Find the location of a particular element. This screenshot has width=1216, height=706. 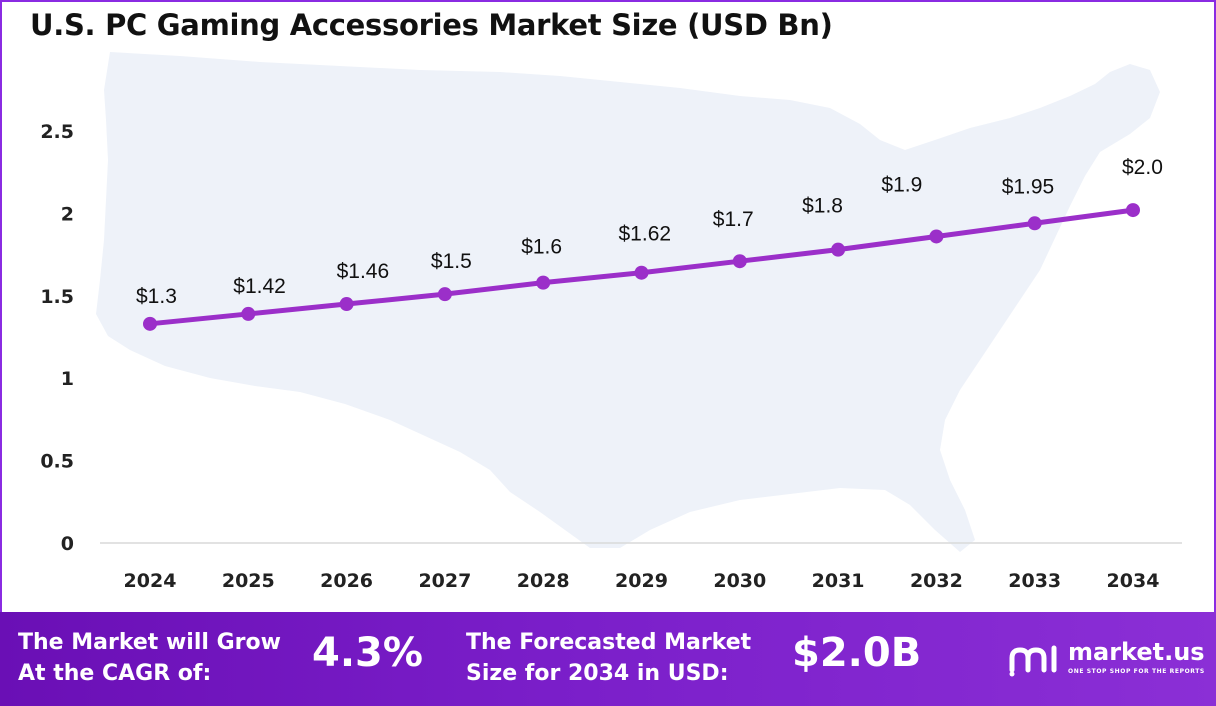

x-tick-label: 2026 is located at coordinates (346, 581).